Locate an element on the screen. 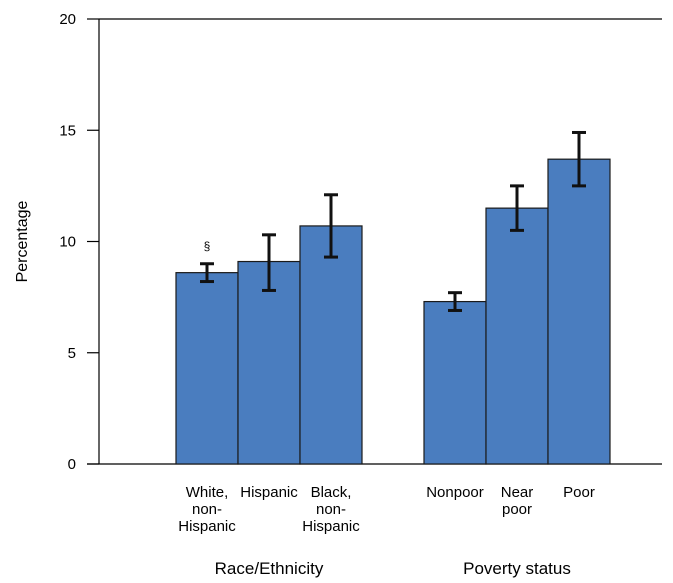 This screenshot has width=673, height=583. category-label-line: poor is located at coordinates (517, 509).